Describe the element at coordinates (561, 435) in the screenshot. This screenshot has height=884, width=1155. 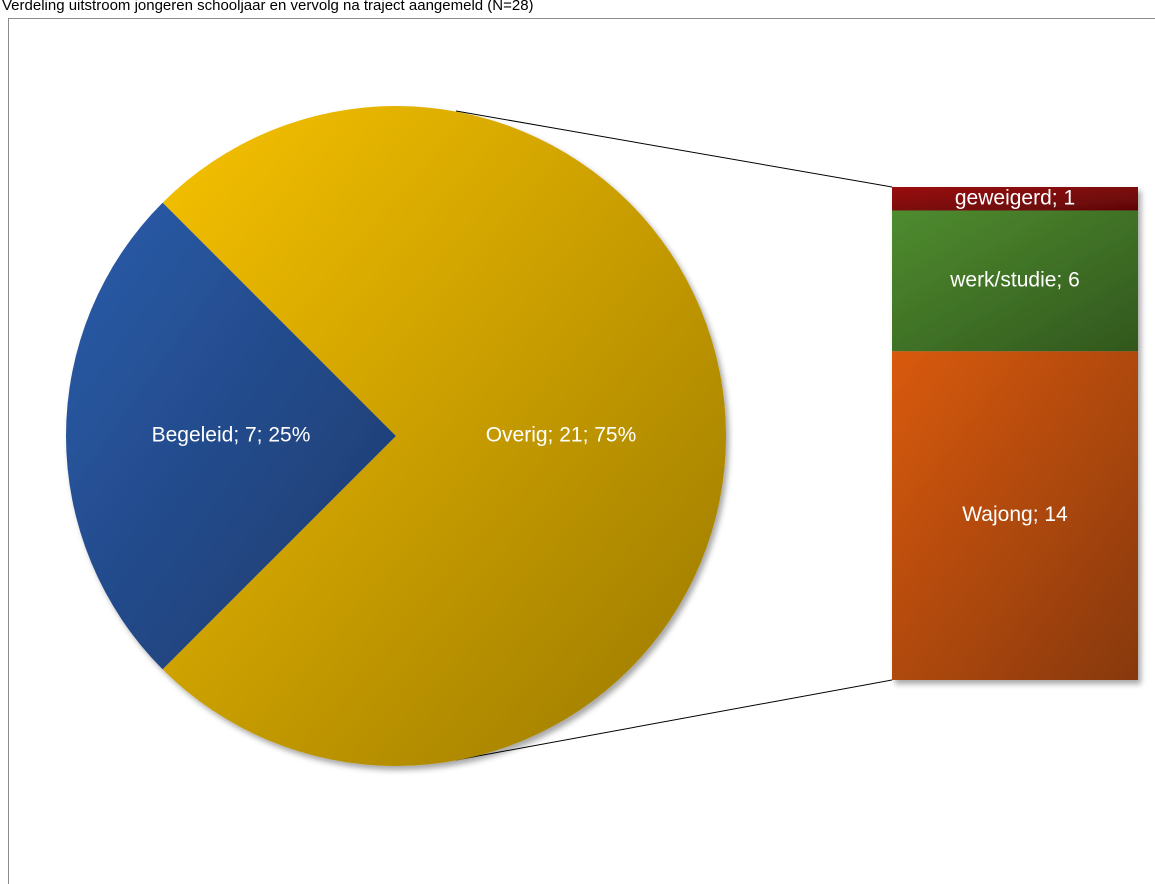
I see `data-label: Overig; 21; 75%` at that location.